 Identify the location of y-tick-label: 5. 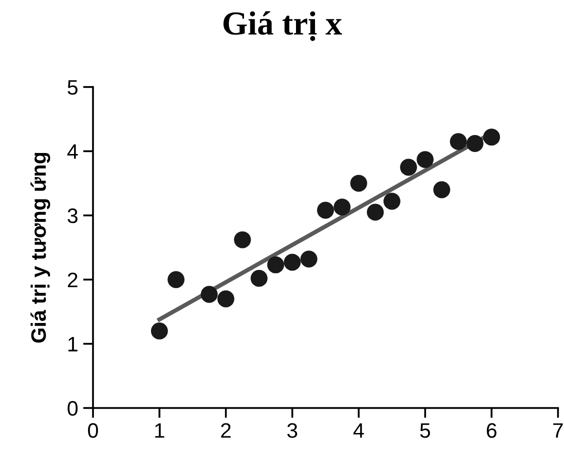
(73, 87).